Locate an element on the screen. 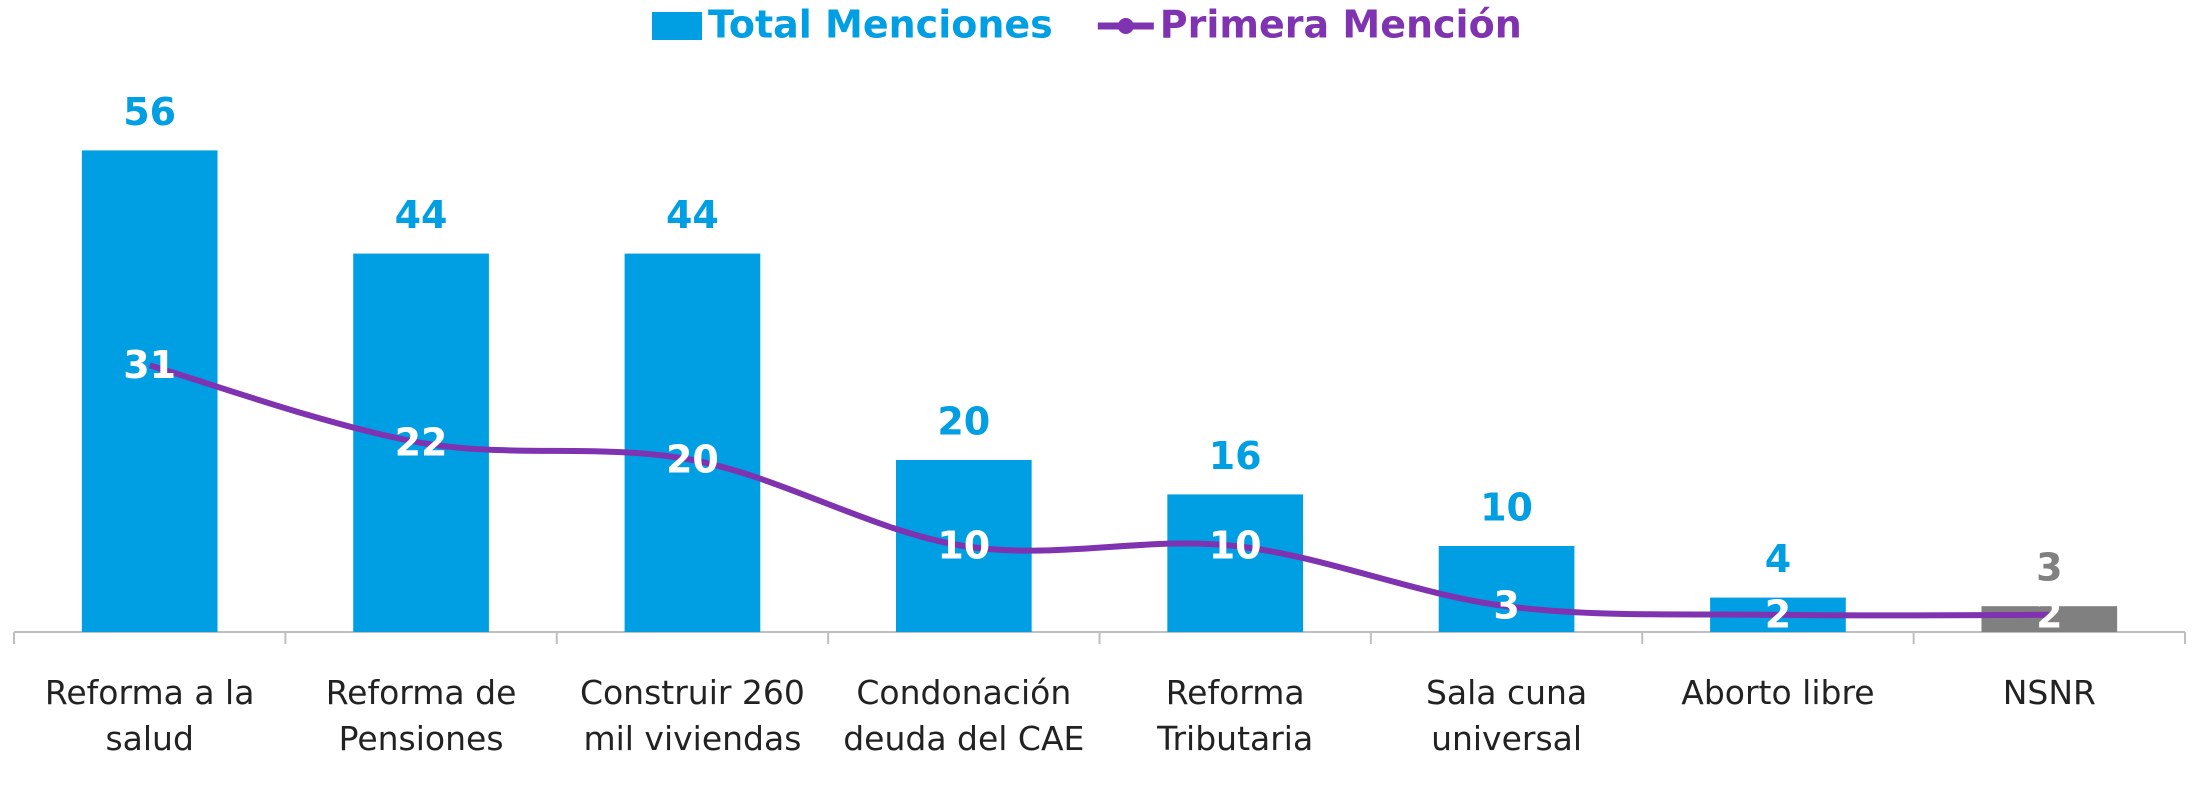  bar-value-label: 20 is located at coordinates (963, 422).